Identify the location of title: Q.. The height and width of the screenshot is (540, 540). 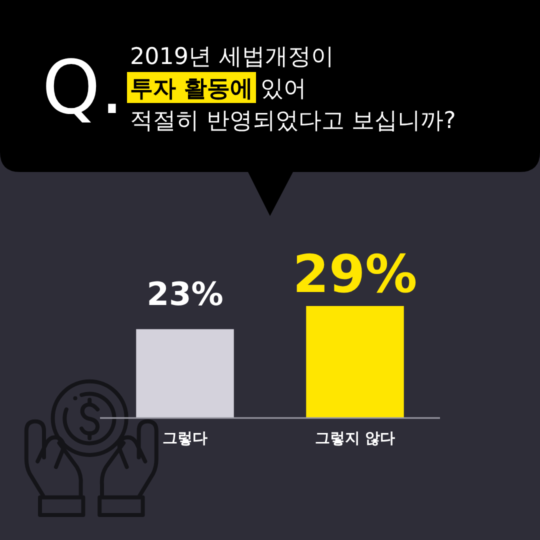
(83, 88).